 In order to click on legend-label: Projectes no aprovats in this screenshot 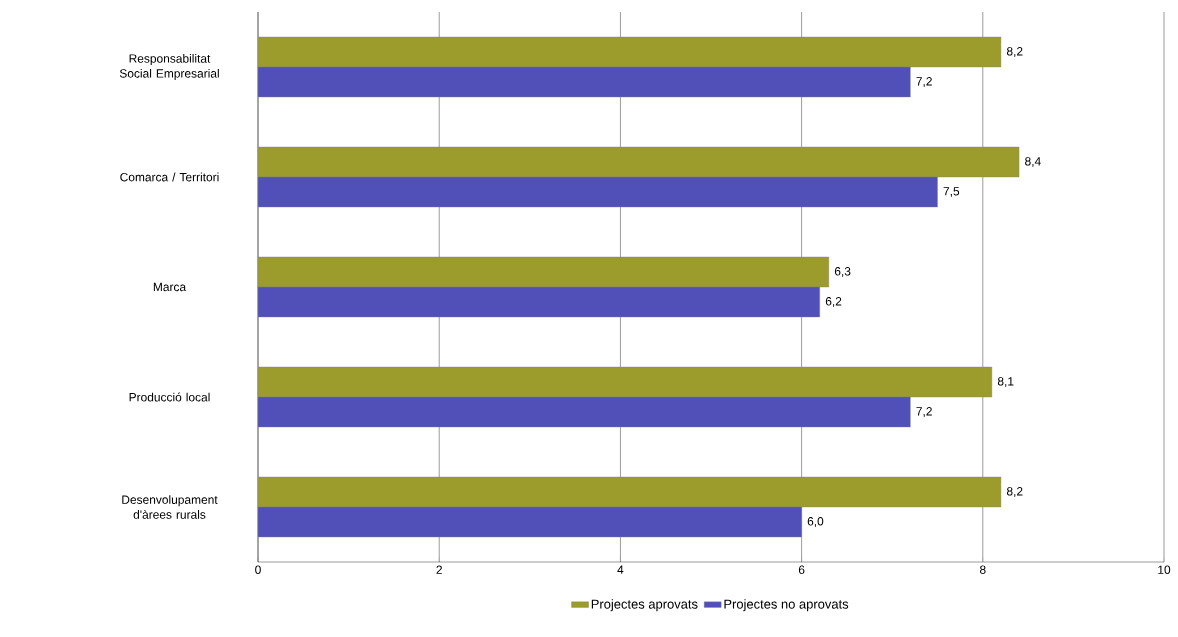, I will do `click(786, 605)`.